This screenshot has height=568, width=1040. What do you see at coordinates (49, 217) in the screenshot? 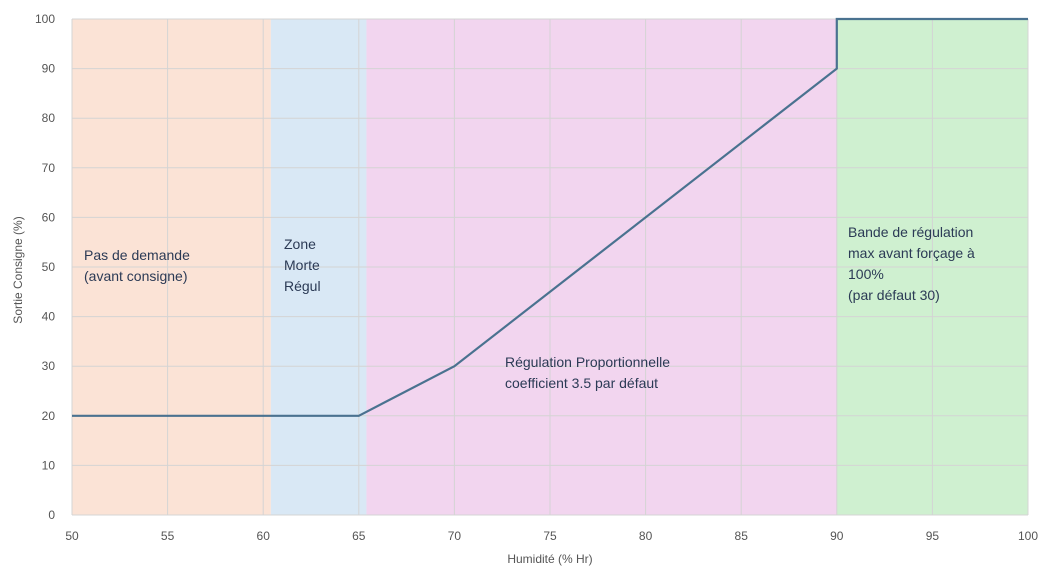
I see `y-tick-label: 60` at bounding box center [49, 217].